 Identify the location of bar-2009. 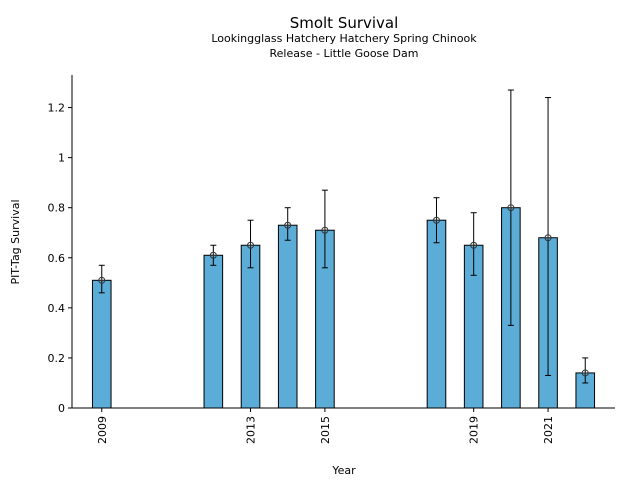
(101, 344).